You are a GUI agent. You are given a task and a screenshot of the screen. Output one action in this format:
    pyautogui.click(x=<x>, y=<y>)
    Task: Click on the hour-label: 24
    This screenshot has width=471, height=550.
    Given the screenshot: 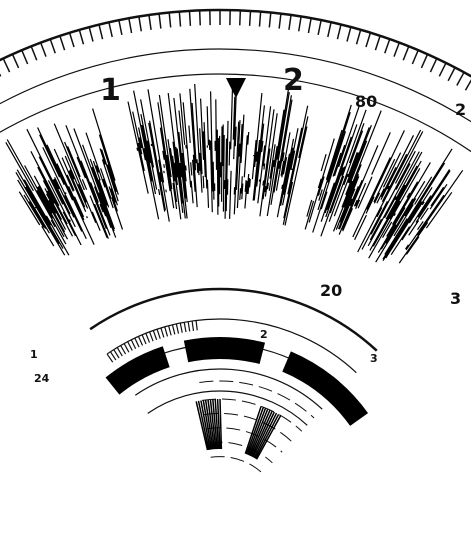 What is the action you would take?
    pyautogui.click(x=42, y=378)
    